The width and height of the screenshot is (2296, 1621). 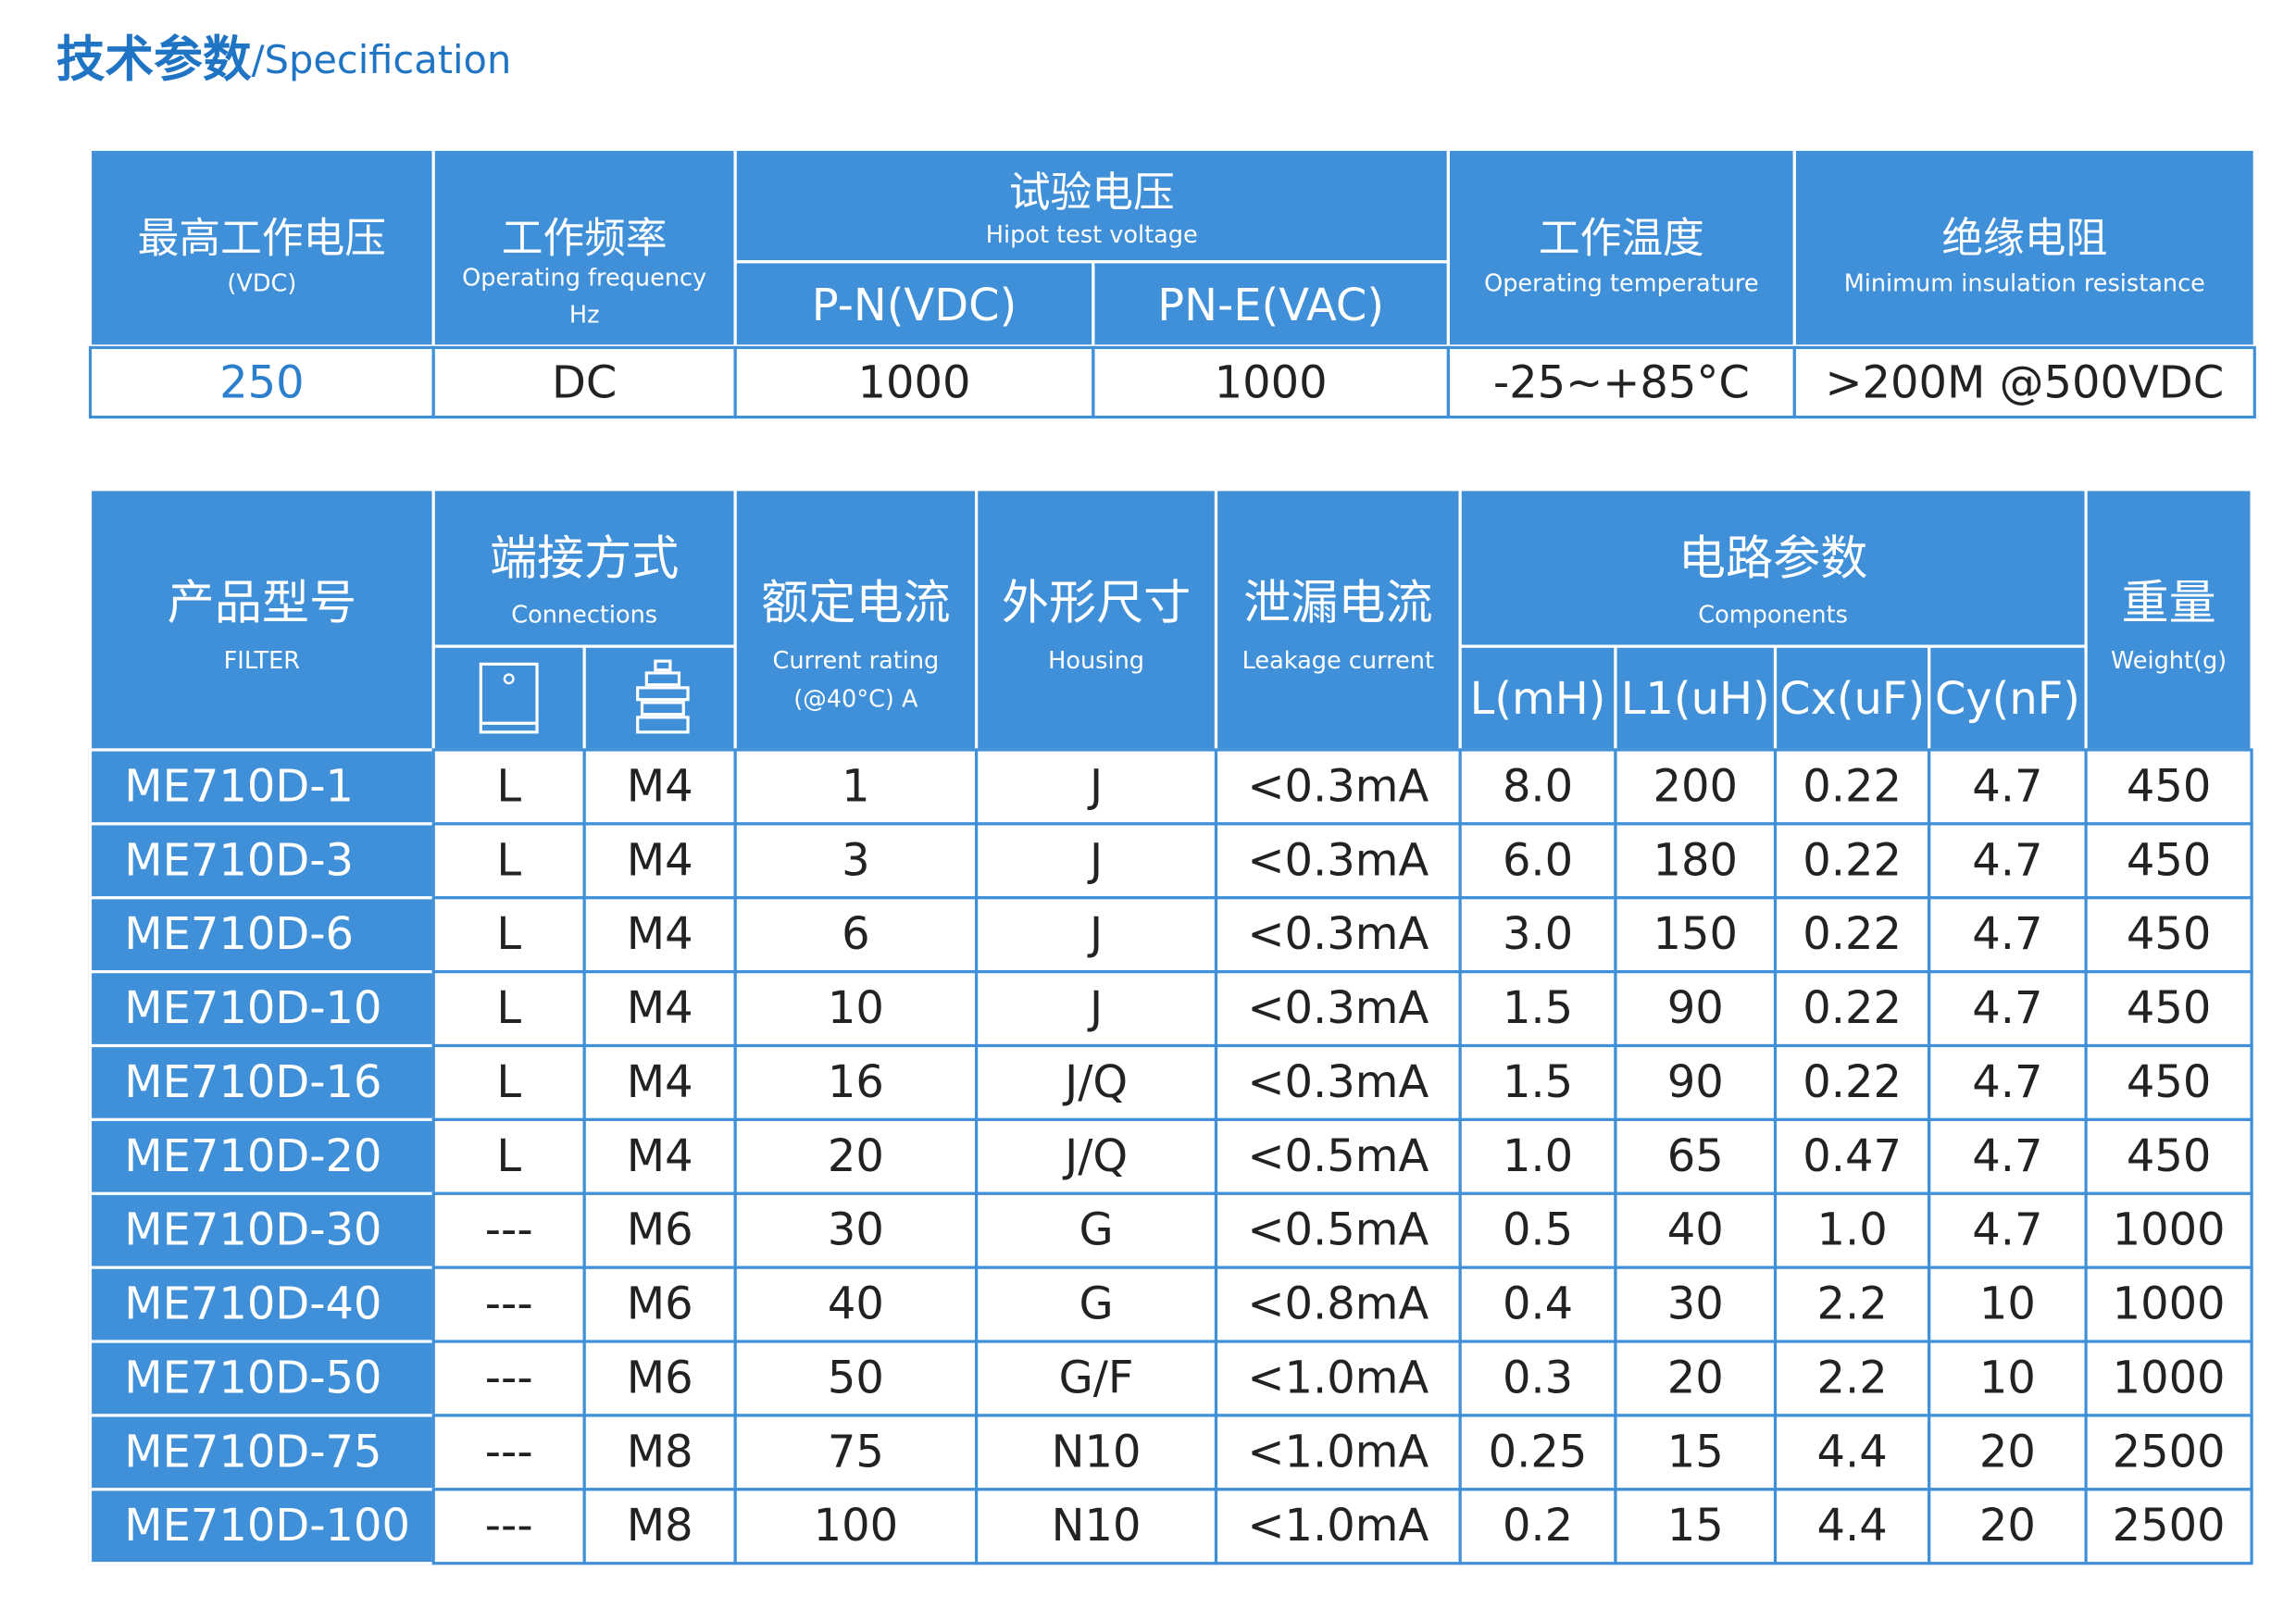 I want to click on header-sub: L1(uH), so click(x=1695, y=699).